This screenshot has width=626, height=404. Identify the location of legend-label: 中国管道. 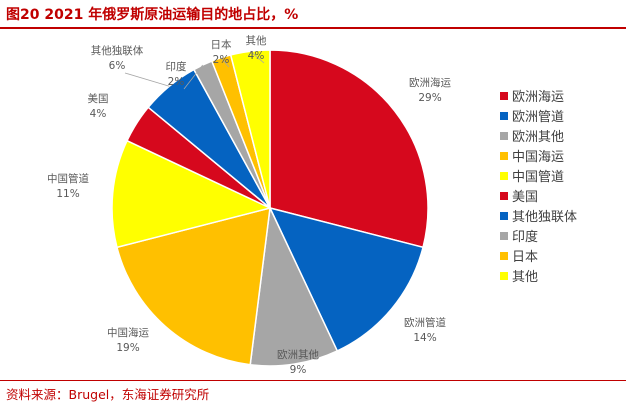
(538, 177).